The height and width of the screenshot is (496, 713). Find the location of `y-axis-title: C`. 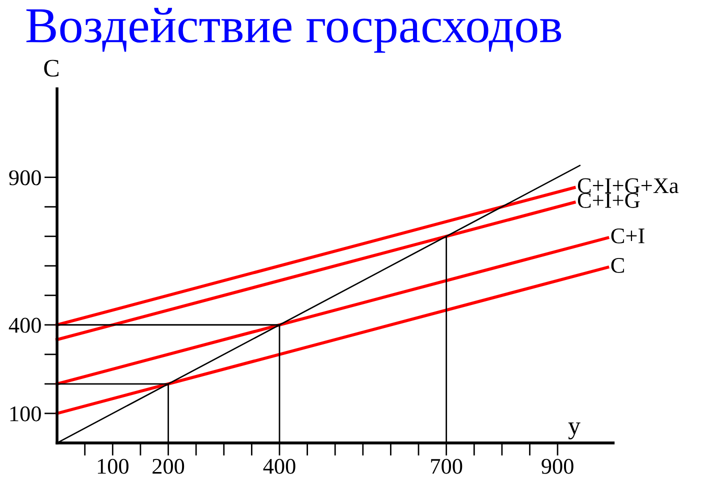

y-axis-title: C is located at coordinates (51, 68).